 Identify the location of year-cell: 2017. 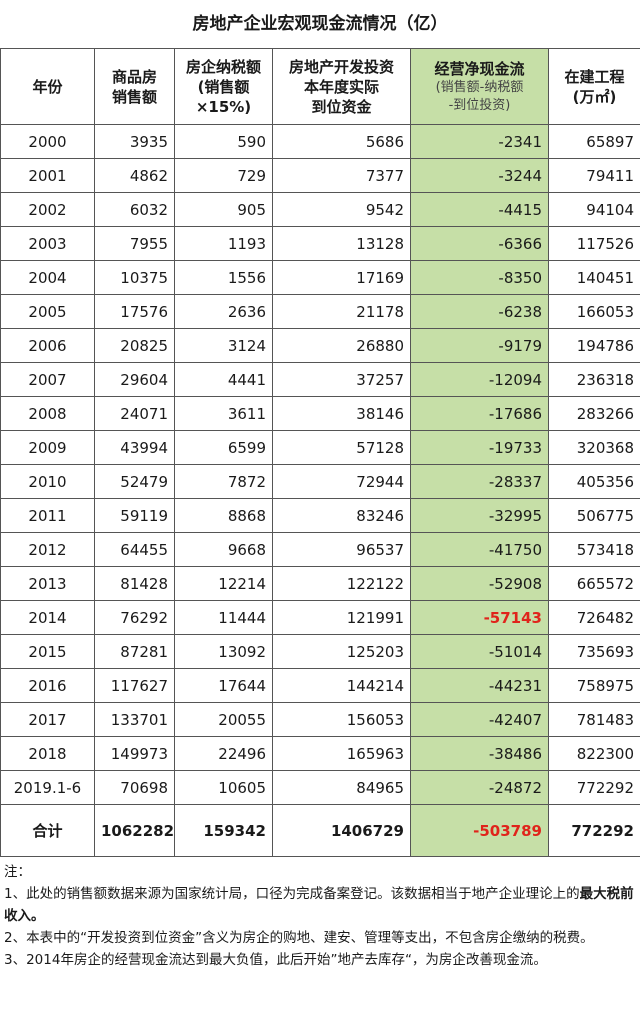
(47, 719).